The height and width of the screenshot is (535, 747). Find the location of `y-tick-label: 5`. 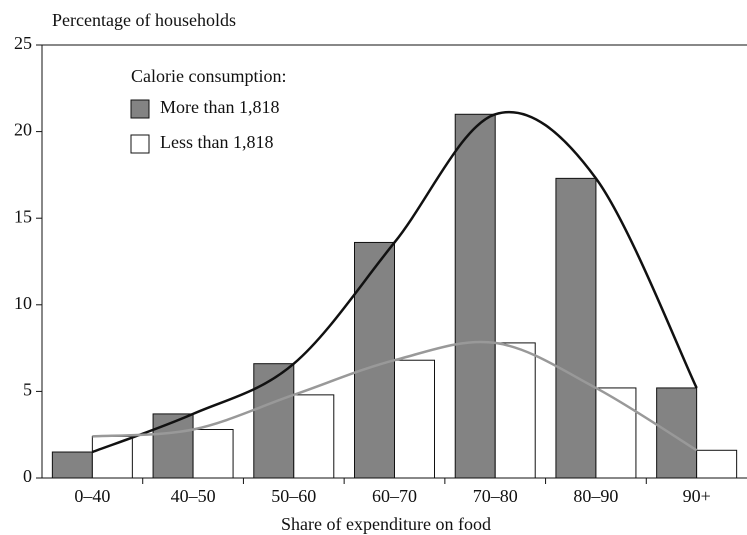

y-tick-label: 5 is located at coordinates (27, 390).